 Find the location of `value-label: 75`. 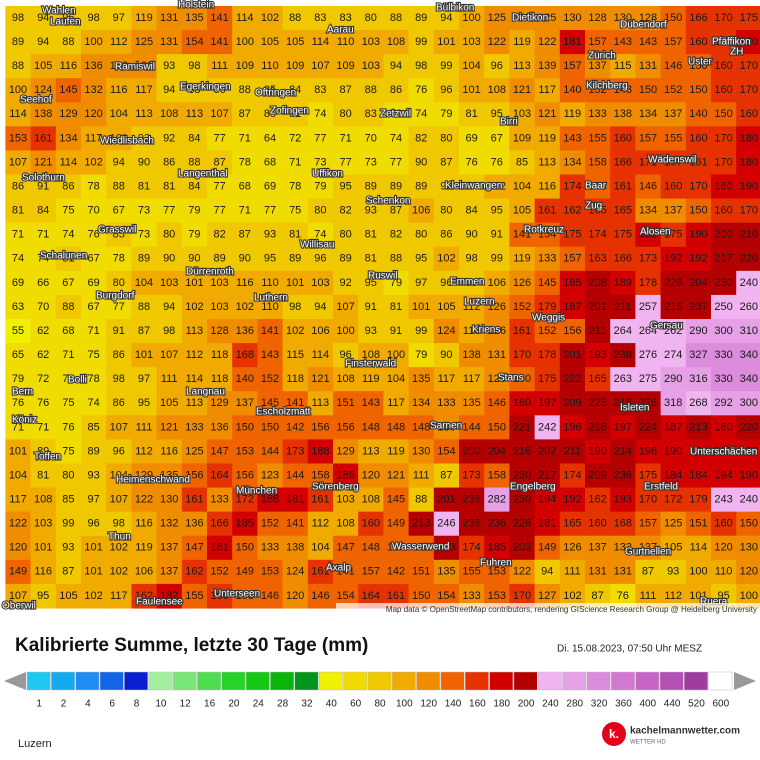

value-label: 75 is located at coordinates (93, 355).